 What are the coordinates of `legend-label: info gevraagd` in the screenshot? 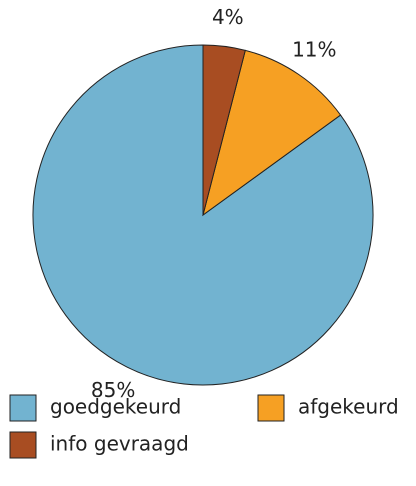 It's located at (119, 444).